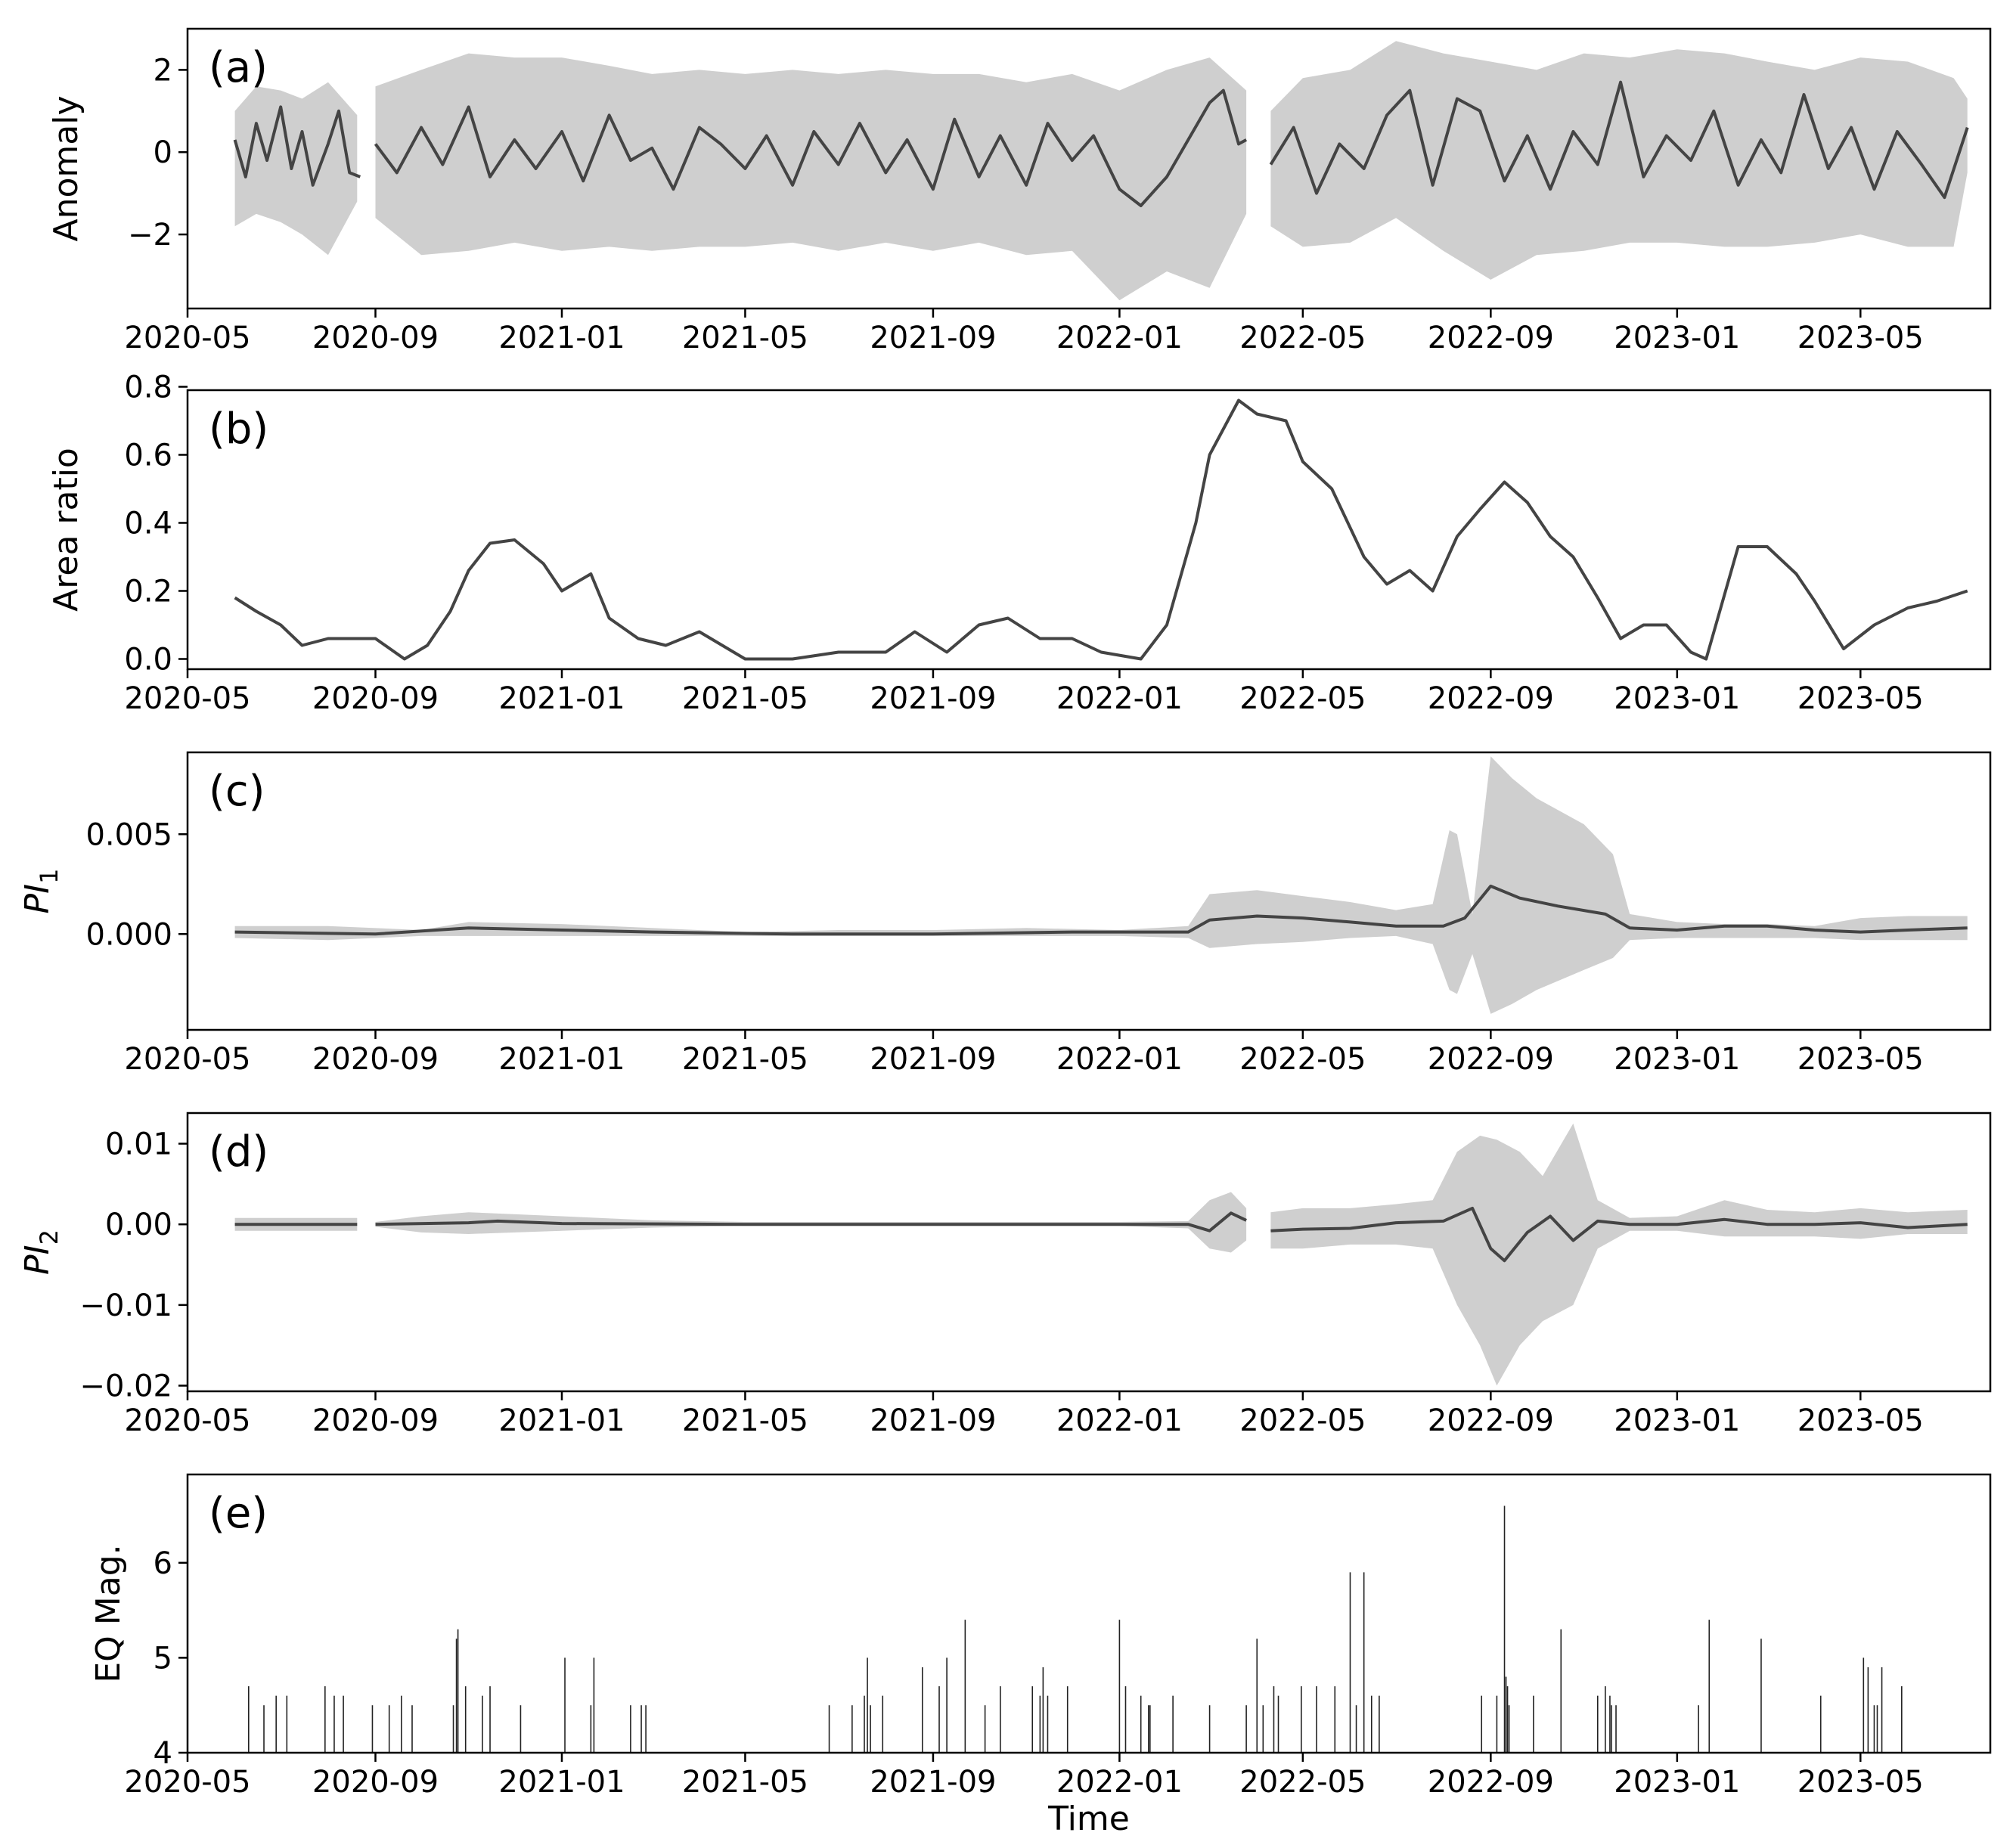 The width and height of the screenshot is (2013, 1848). Describe the element at coordinates (128, 834) in the screenshot. I see `panel-c-ytick-label-0: 0.005` at that location.